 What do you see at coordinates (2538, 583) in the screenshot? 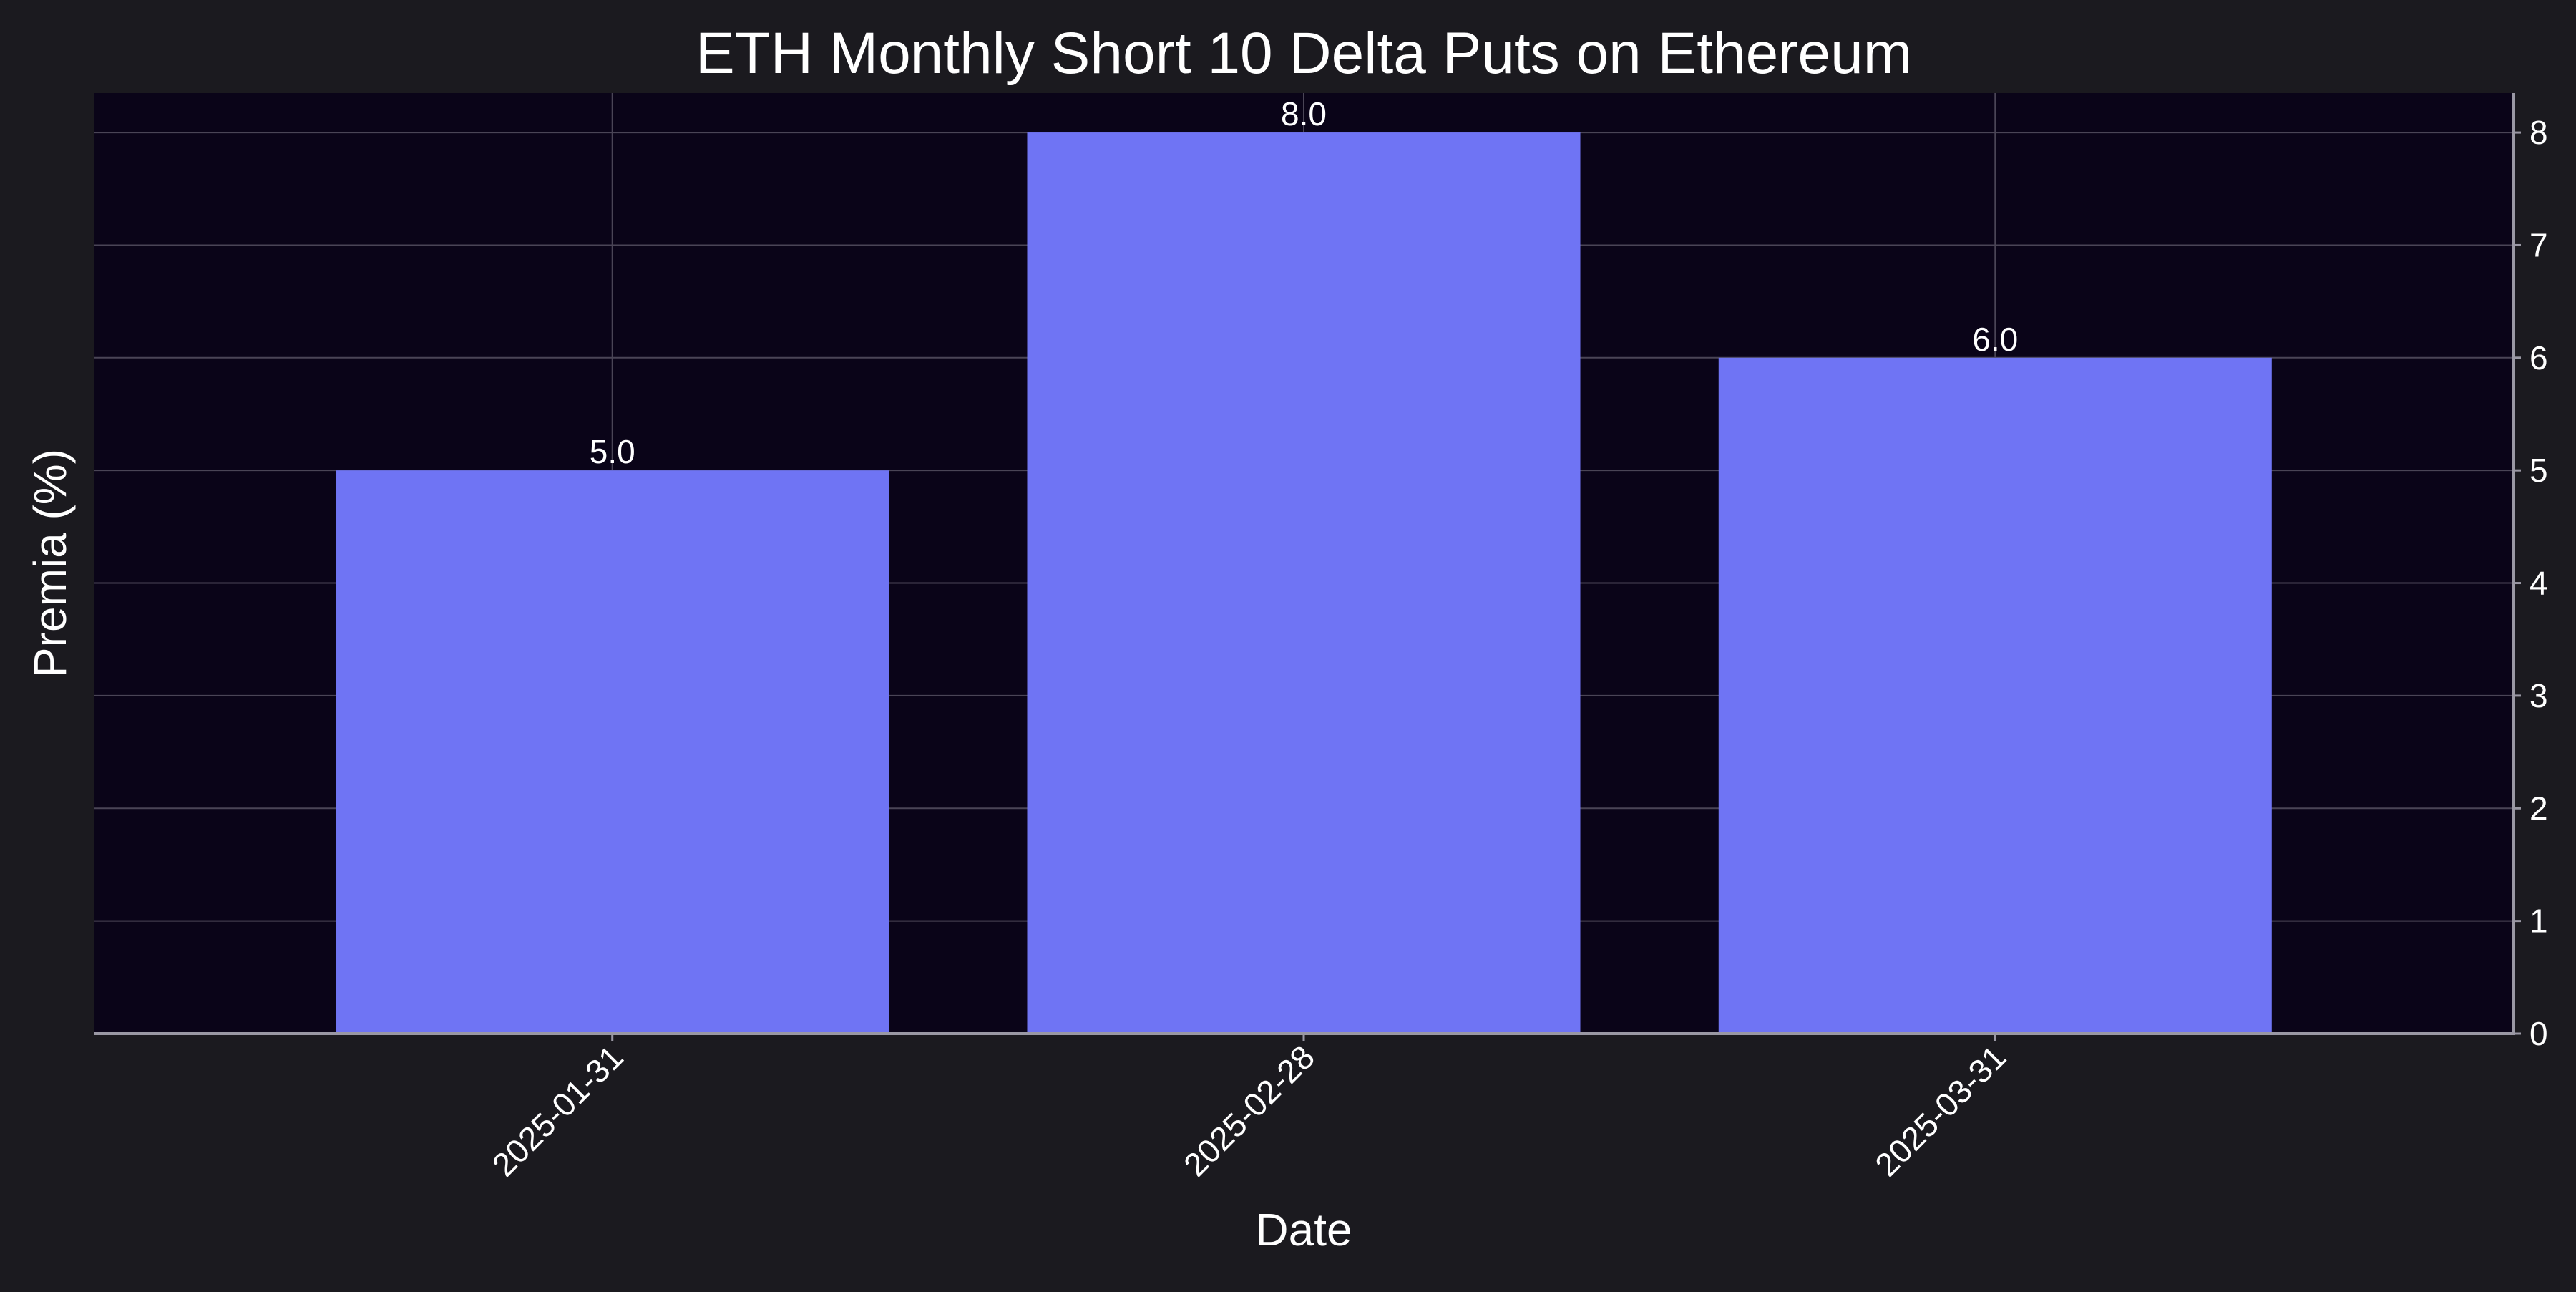
I see `y-tick-label: 4` at bounding box center [2538, 583].